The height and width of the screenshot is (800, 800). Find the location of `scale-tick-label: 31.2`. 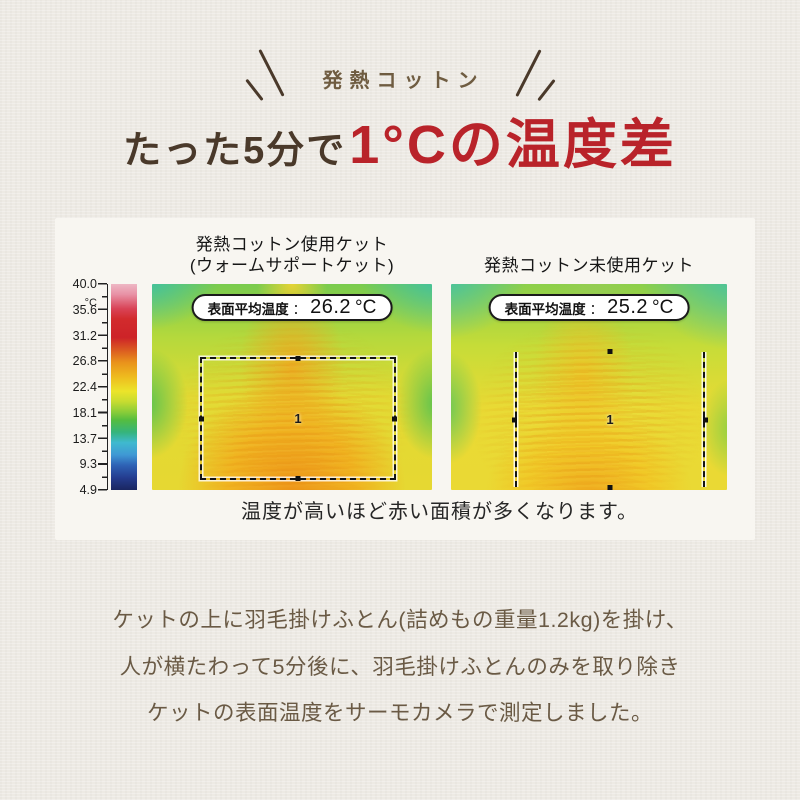

scale-tick-label: 31.2 is located at coordinates (84, 335).